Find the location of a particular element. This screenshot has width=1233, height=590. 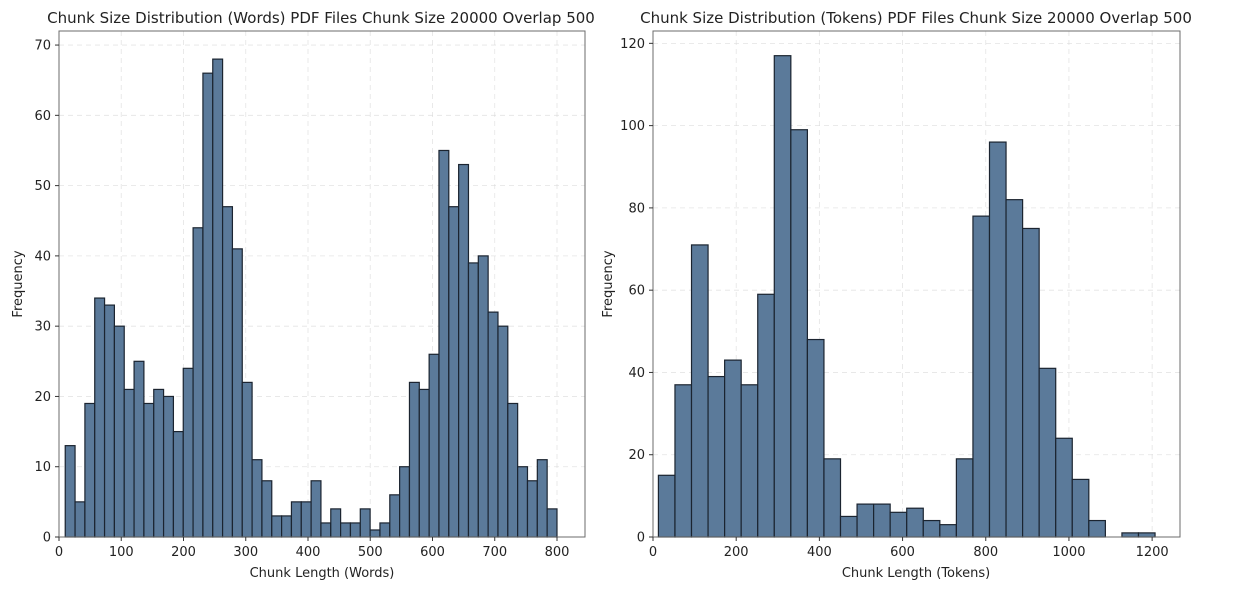

x-tick-label: 1000 is located at coordinates (1068, 552).